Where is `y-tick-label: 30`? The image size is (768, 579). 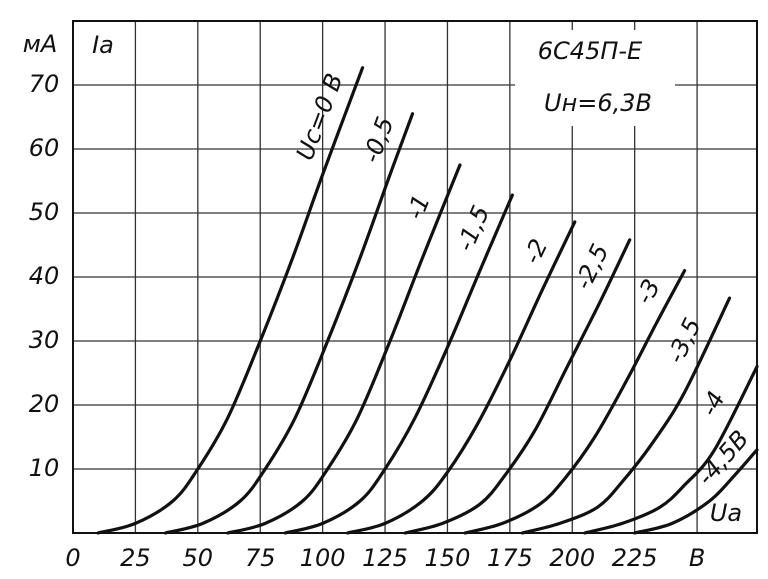 y-tick-label: 30 is located at coordinates (44, 340).